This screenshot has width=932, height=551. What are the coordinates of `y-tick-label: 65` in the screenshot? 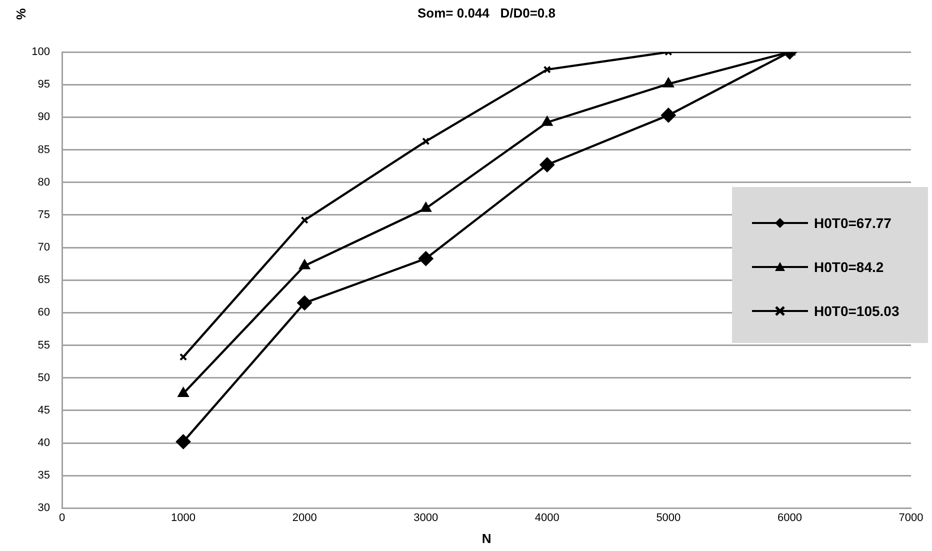 It's located at (44, 280).